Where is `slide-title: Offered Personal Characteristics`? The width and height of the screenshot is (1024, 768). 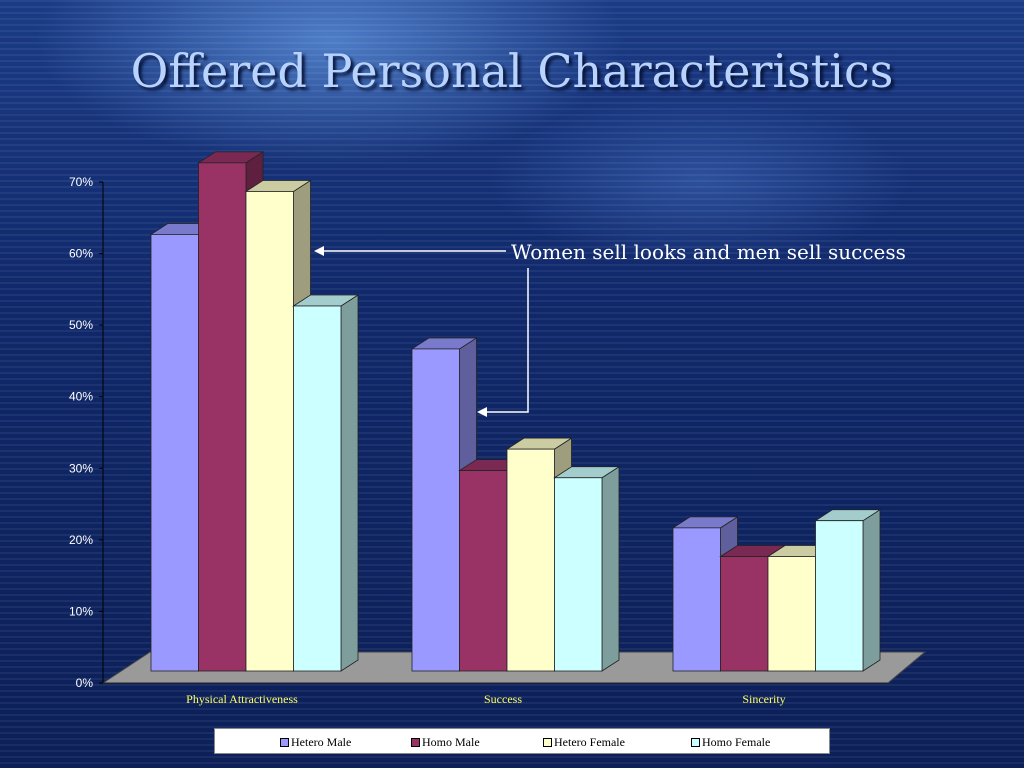
slide-title: Offered Personal Characteristics is located at coordinates (512, 71).